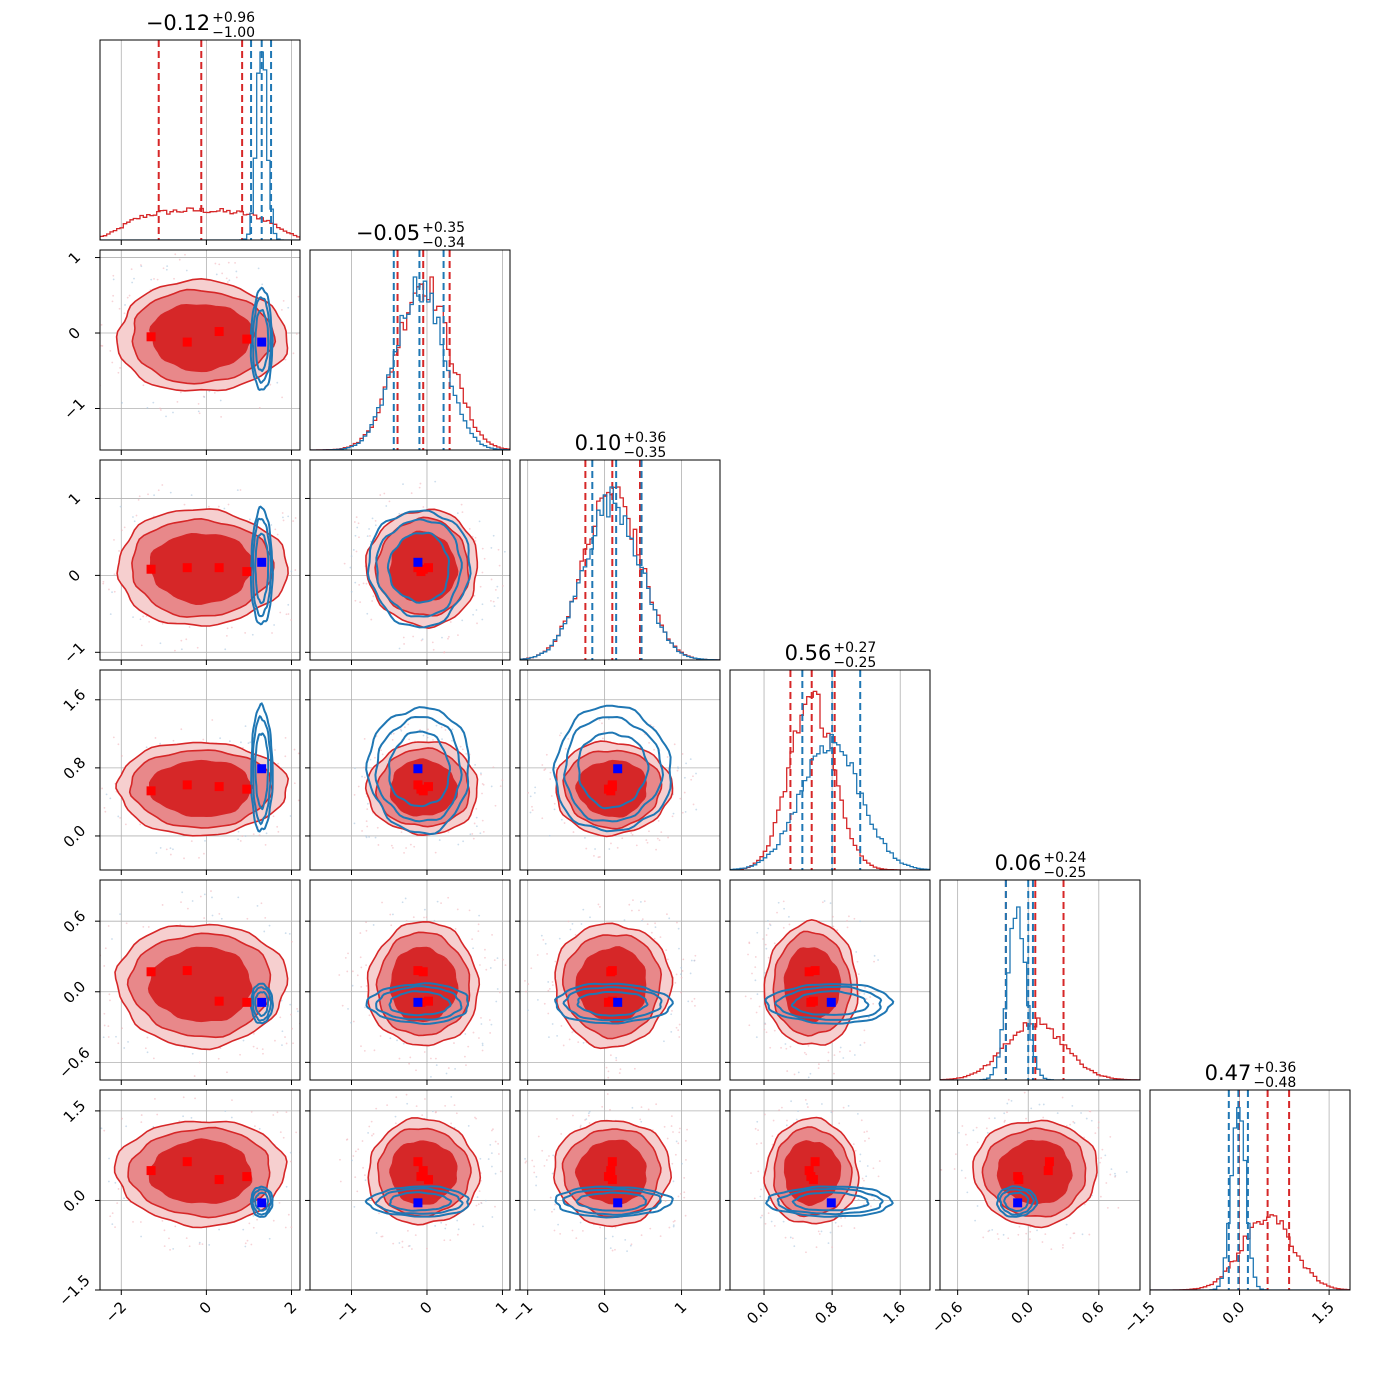 Image resolution: width=1390 pixels, height=1390 pixels. Describe the element at coordinates (200, 140) in the screenshot. I see `plot-area` at that location.